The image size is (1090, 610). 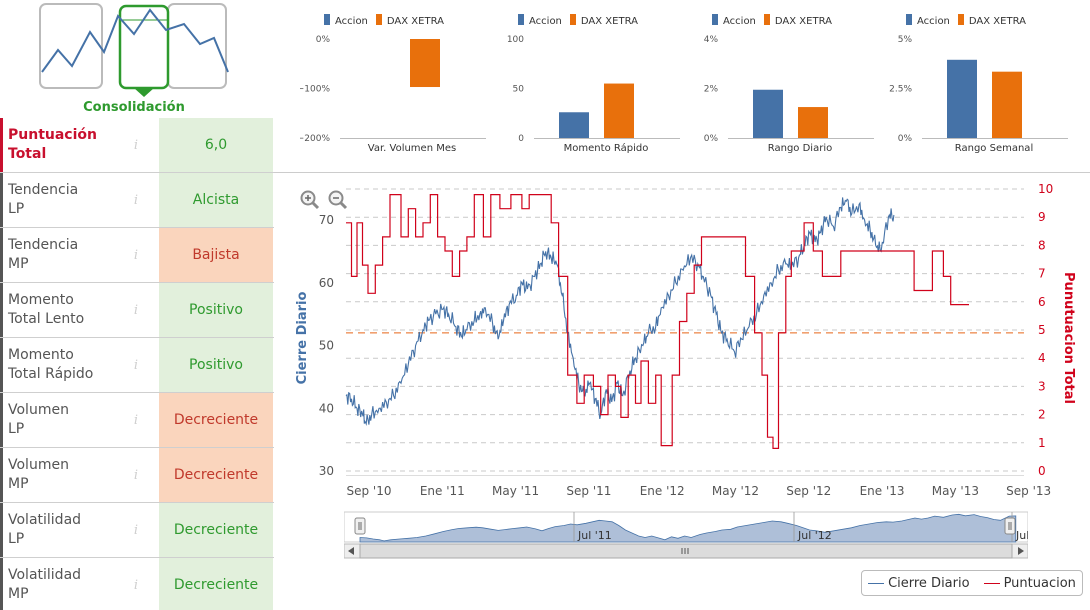 What do you see at coordinates (65, 530) in the screenshot?
I see `score-row-label: Volatilidad LP` at bounding box center [65, 530].